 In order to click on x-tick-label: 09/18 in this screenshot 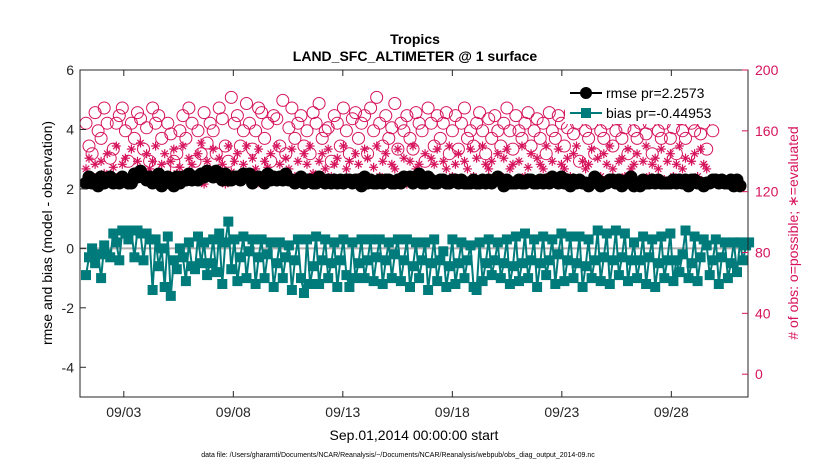, I will do `click(452, 412)`.